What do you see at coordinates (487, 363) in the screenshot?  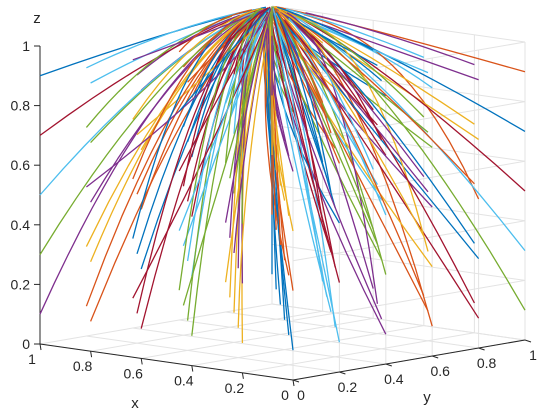 I see `y-tick-label: 0.8` at bounding box center [487, 363].